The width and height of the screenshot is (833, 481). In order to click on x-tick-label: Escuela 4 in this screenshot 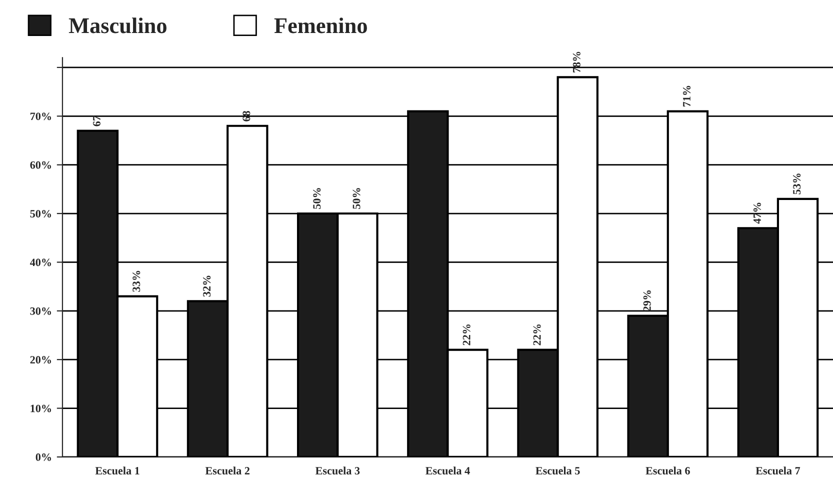, I will do `click(448, 470)`.